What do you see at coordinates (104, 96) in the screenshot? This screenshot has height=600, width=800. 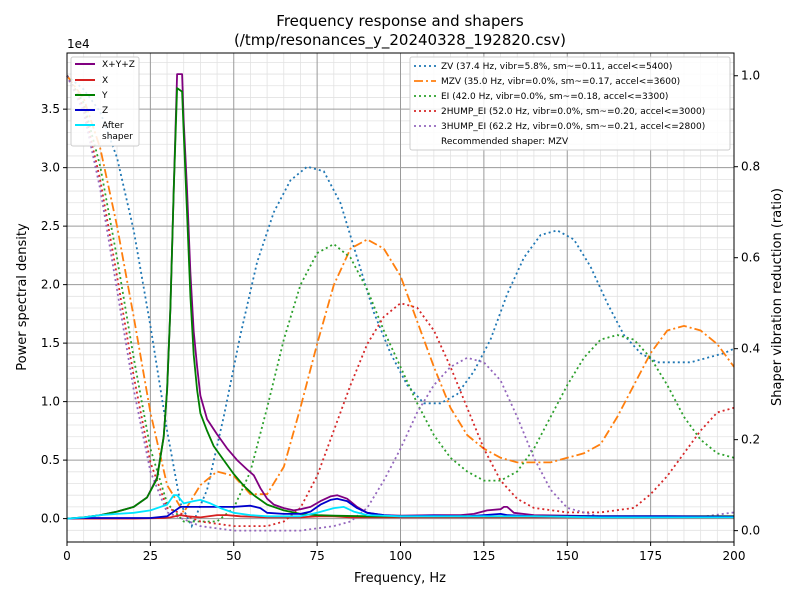 I see `legend-label-y: Y` at bounding box center [104, 96].